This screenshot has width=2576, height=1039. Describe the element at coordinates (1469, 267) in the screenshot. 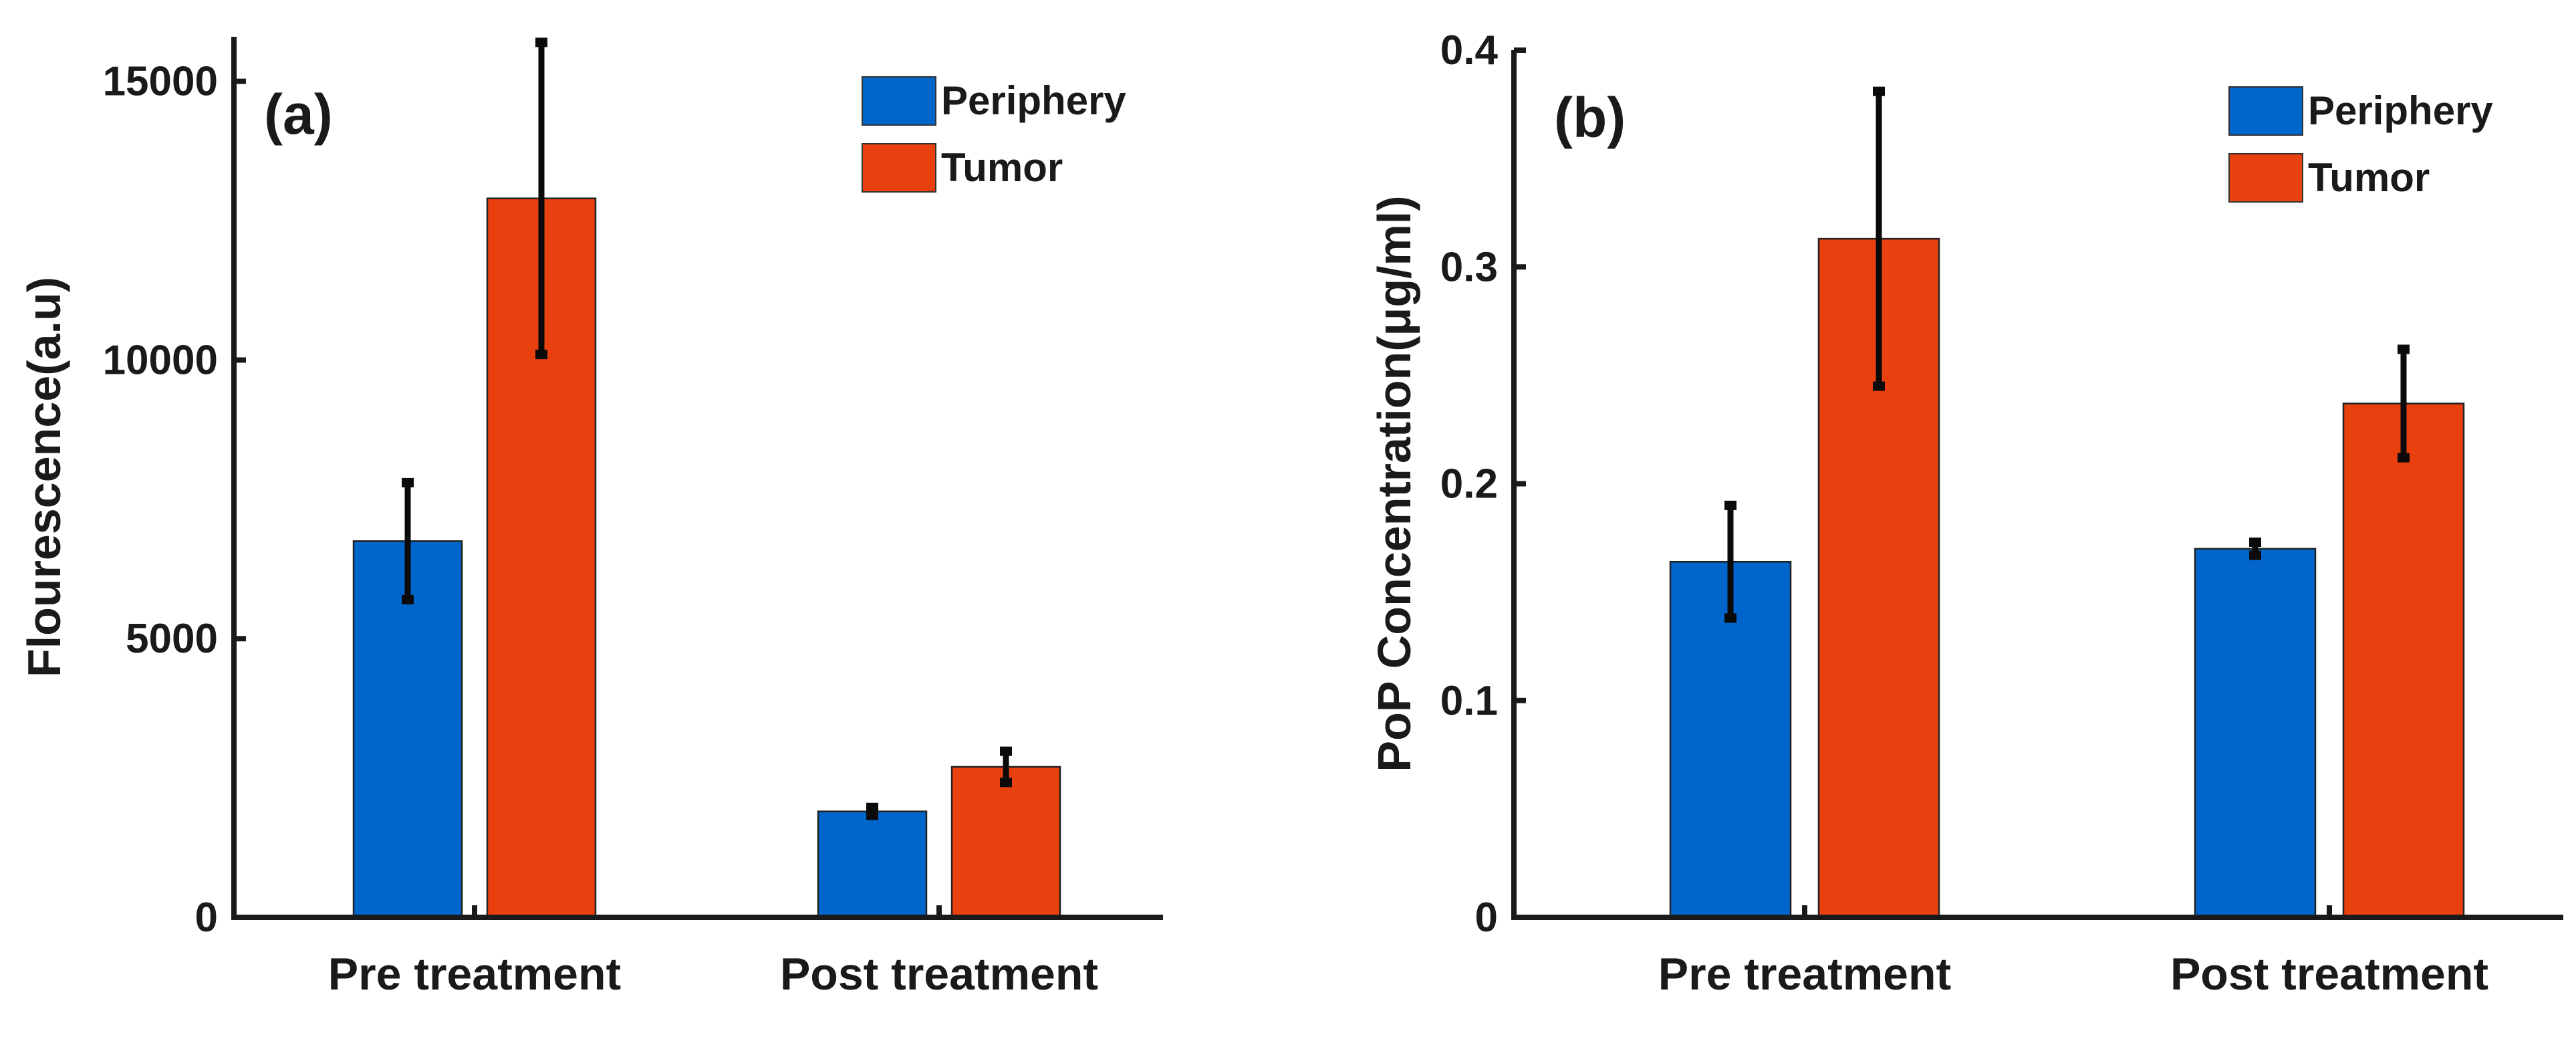

I see `y-tick-label: 0.3` at that location.